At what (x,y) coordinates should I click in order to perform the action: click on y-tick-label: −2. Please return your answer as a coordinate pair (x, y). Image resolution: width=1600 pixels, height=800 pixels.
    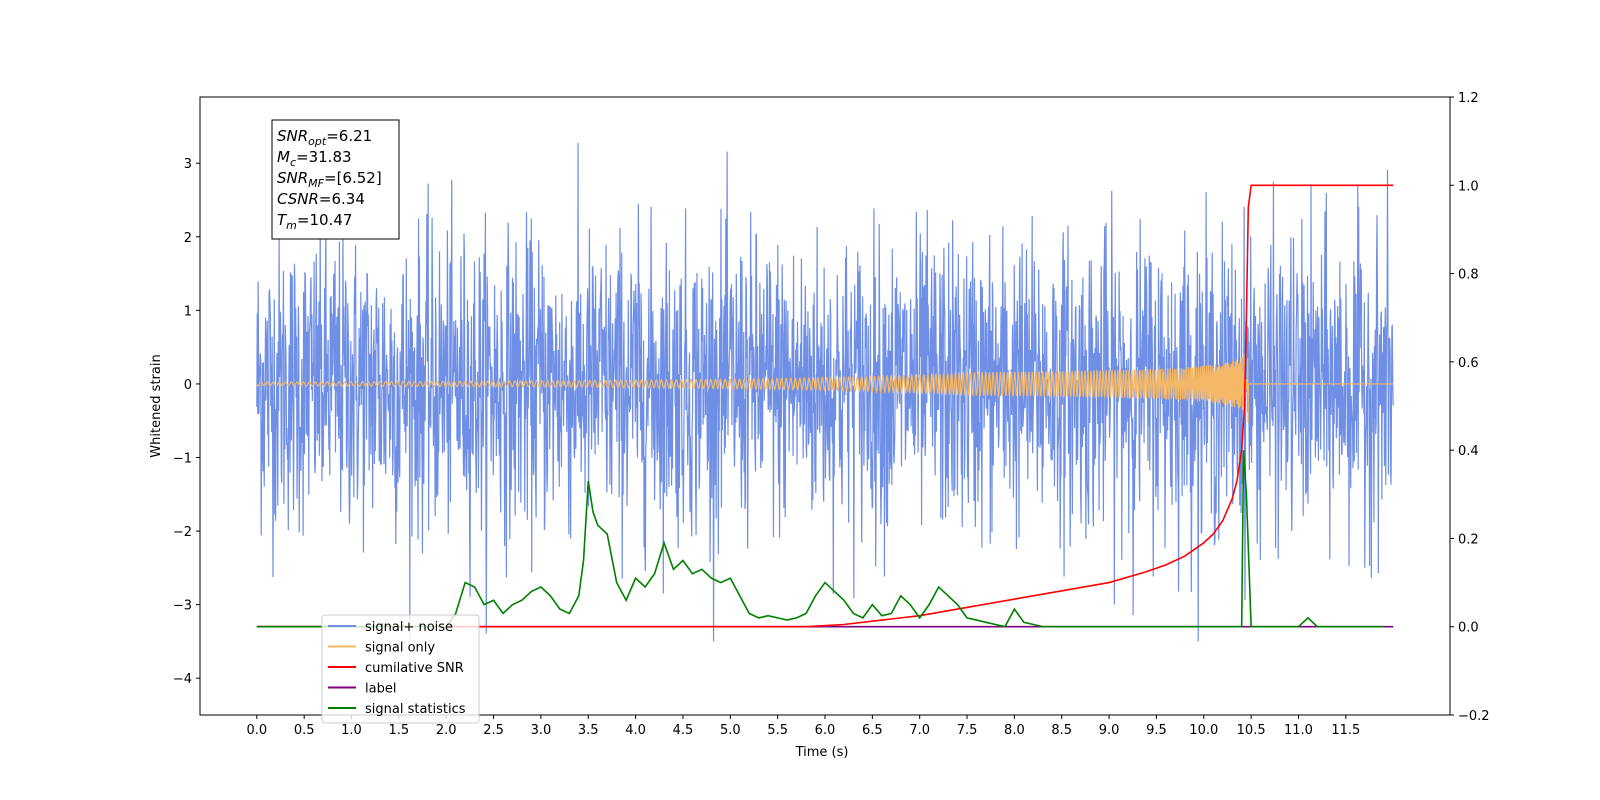
    Looking at the image, I should click on (182, 532).